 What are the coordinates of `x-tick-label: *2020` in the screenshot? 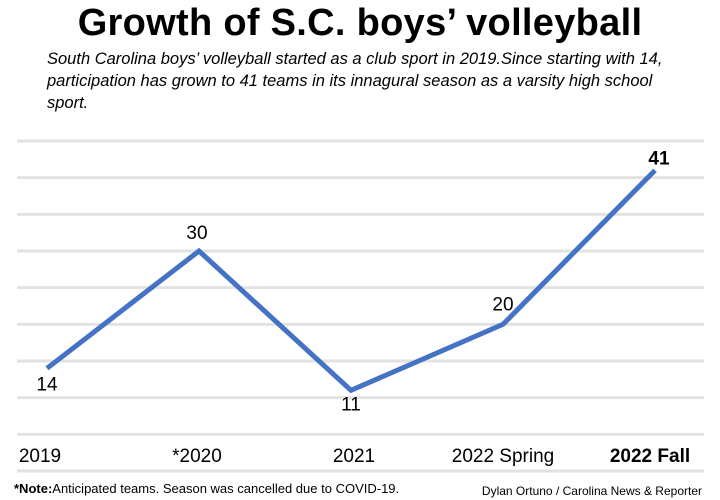 It's located at (197, 456).